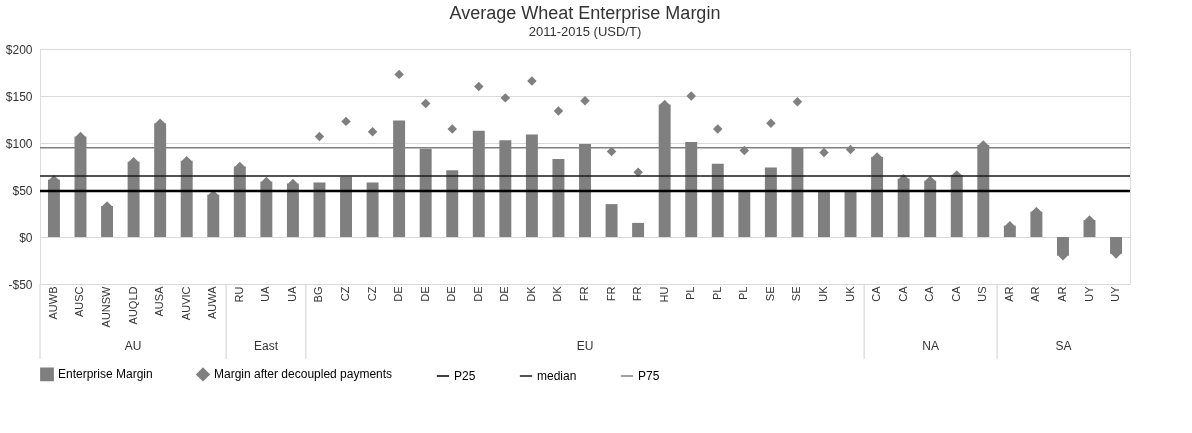 The image size is (1192, 433). What do you see at coordinates (266, 346) in the screenshot?
I see `text: East` at bounding box center [266, 346].